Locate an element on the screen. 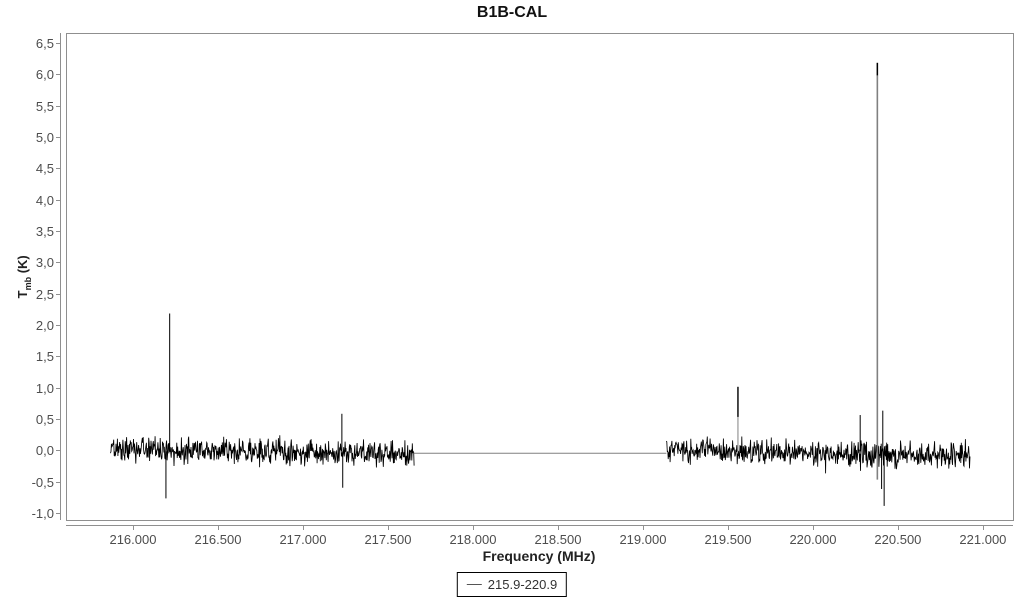 This screenshot has height=600, width=1024. y-tick-label: 4,5 is located at coordinates (44, 169).